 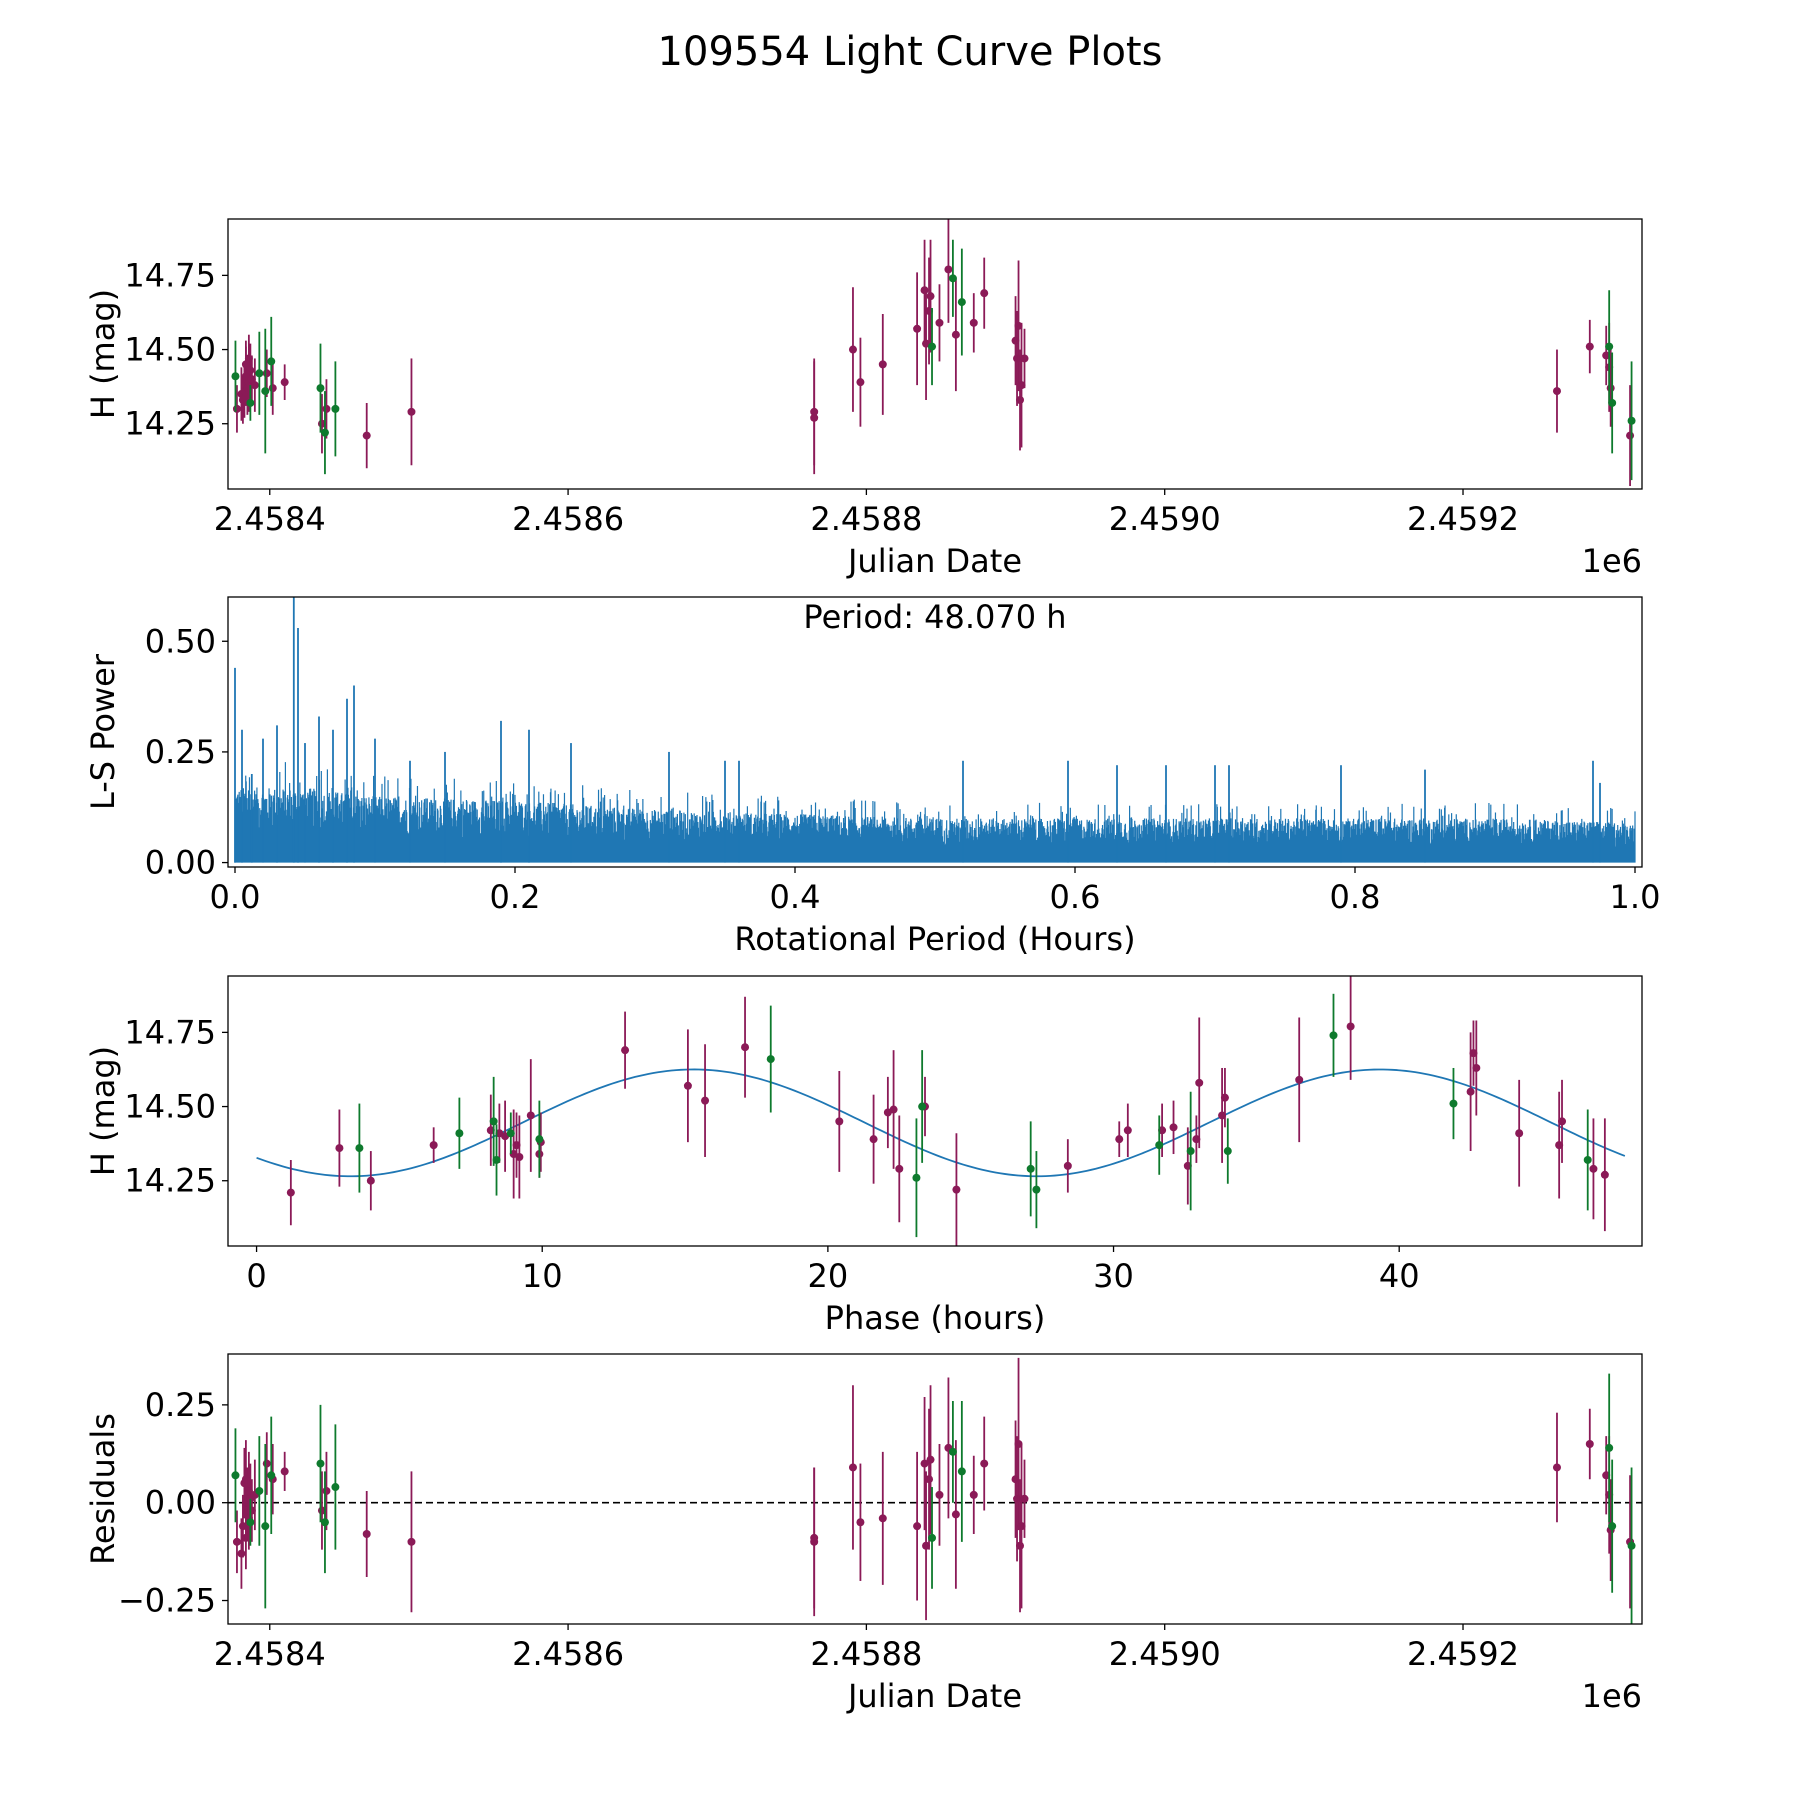 What do you see at coordinates (934, 617) in the screenshot?
I see `period-annotation: Period: 48.070 h` at bounding box center [934, 617].